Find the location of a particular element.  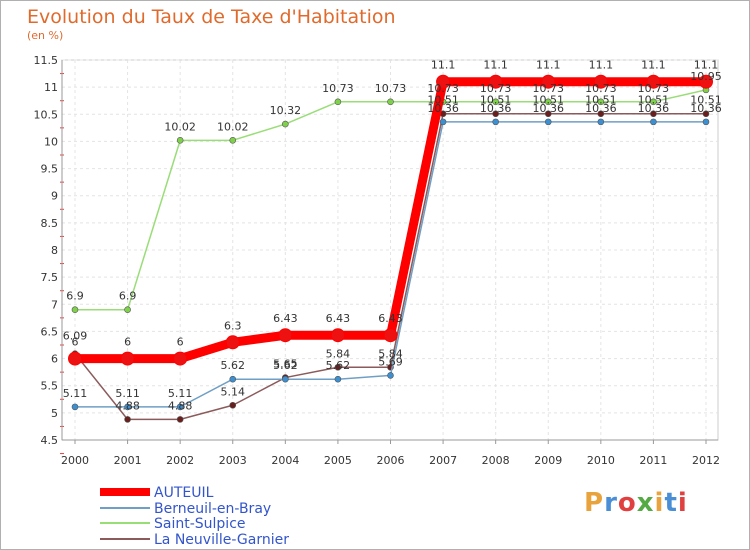

y-tick-label: 11.5 is located at coordinates (46, 60).